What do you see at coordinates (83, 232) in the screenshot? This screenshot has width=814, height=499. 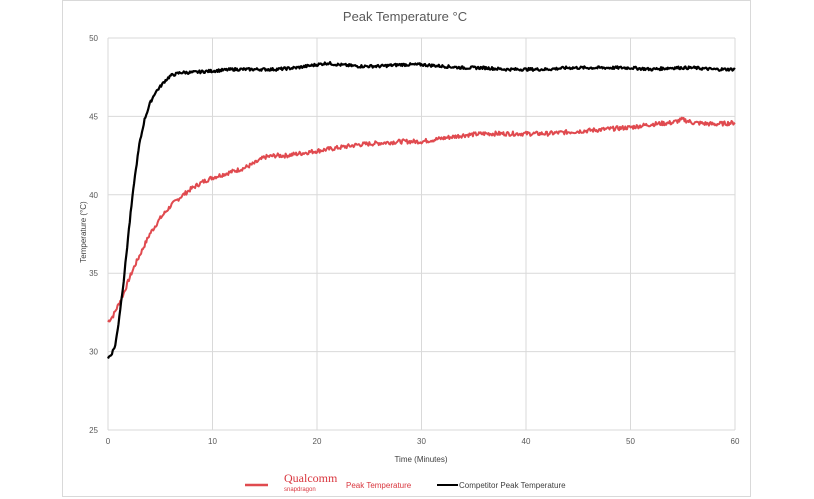 I see `y-axis-label: Temperature (°C)` at bounding box center [83, 232].